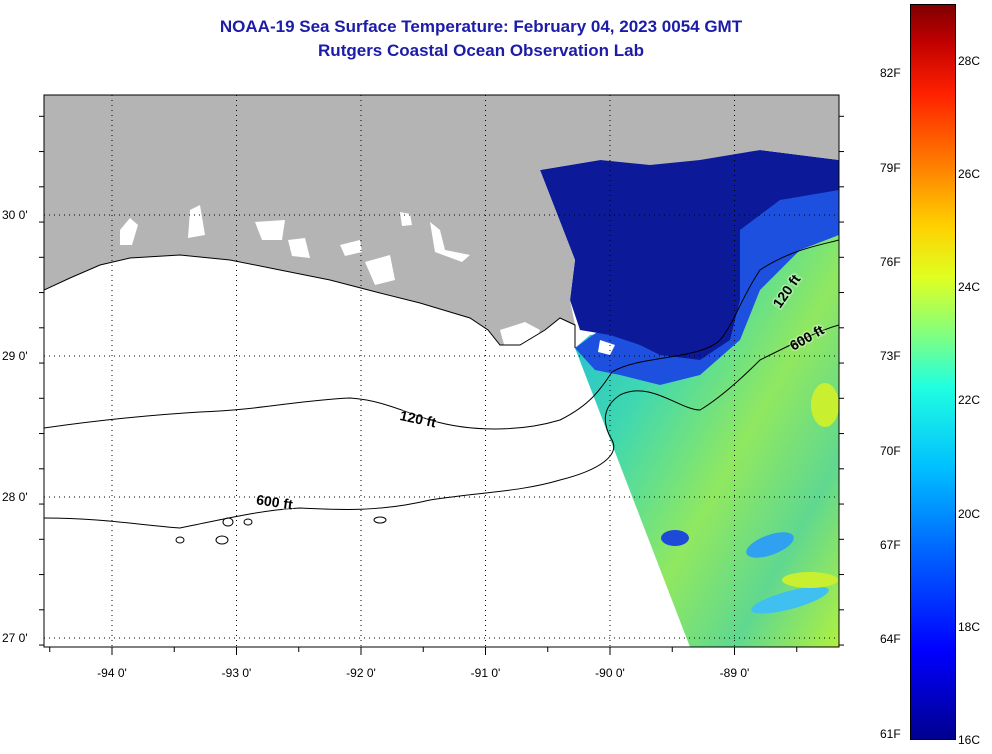  I want to click on colorbar-label-c: 26C, so click(969, 173).